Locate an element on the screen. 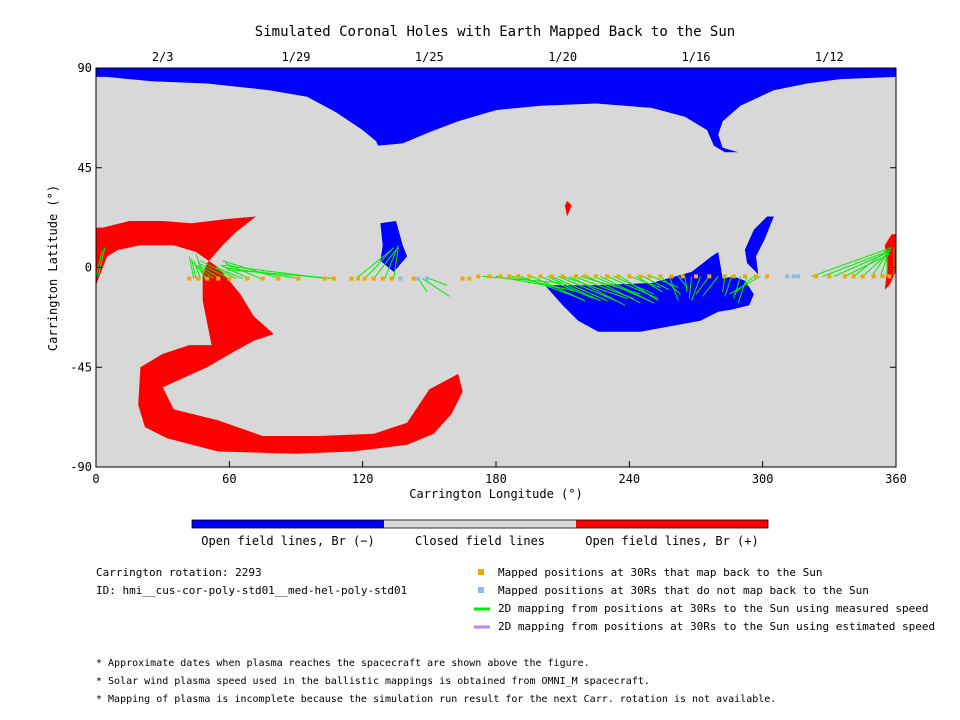 The image size is (960, 720). x-tick-label: 0 is located at coordinates (95, 479).